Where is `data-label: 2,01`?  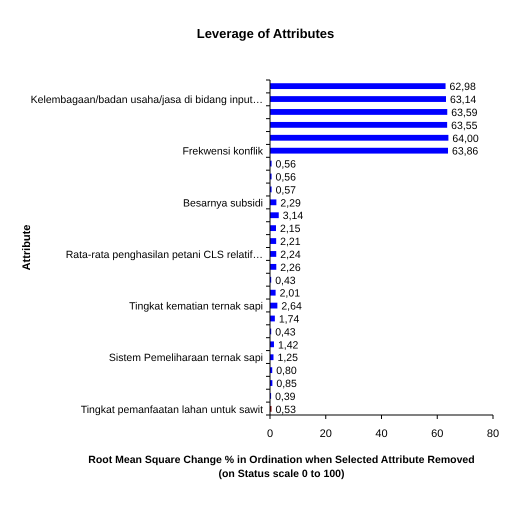 data-label: 2,01 is located at coordinates (290, 294).